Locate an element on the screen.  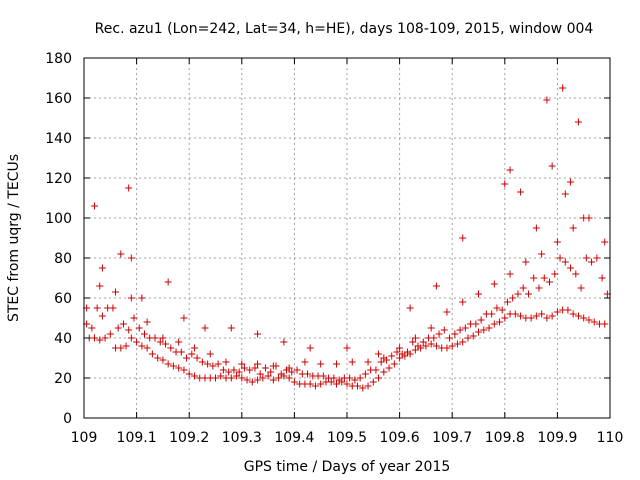
y-tick-label: 0 is located at coordinates (67, 419).